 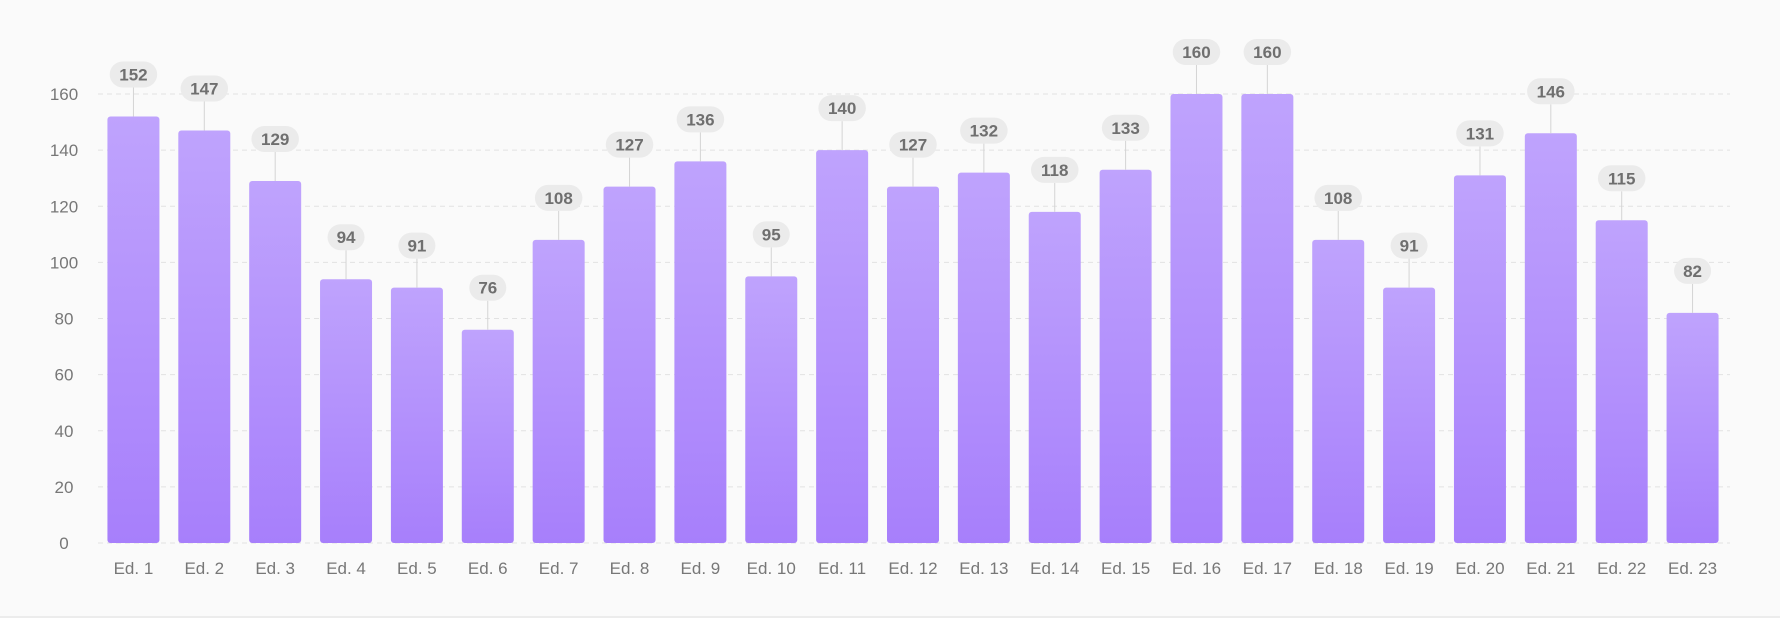 I want to click on x-tick-label: Ed. 3, so click(x=275, y=568).